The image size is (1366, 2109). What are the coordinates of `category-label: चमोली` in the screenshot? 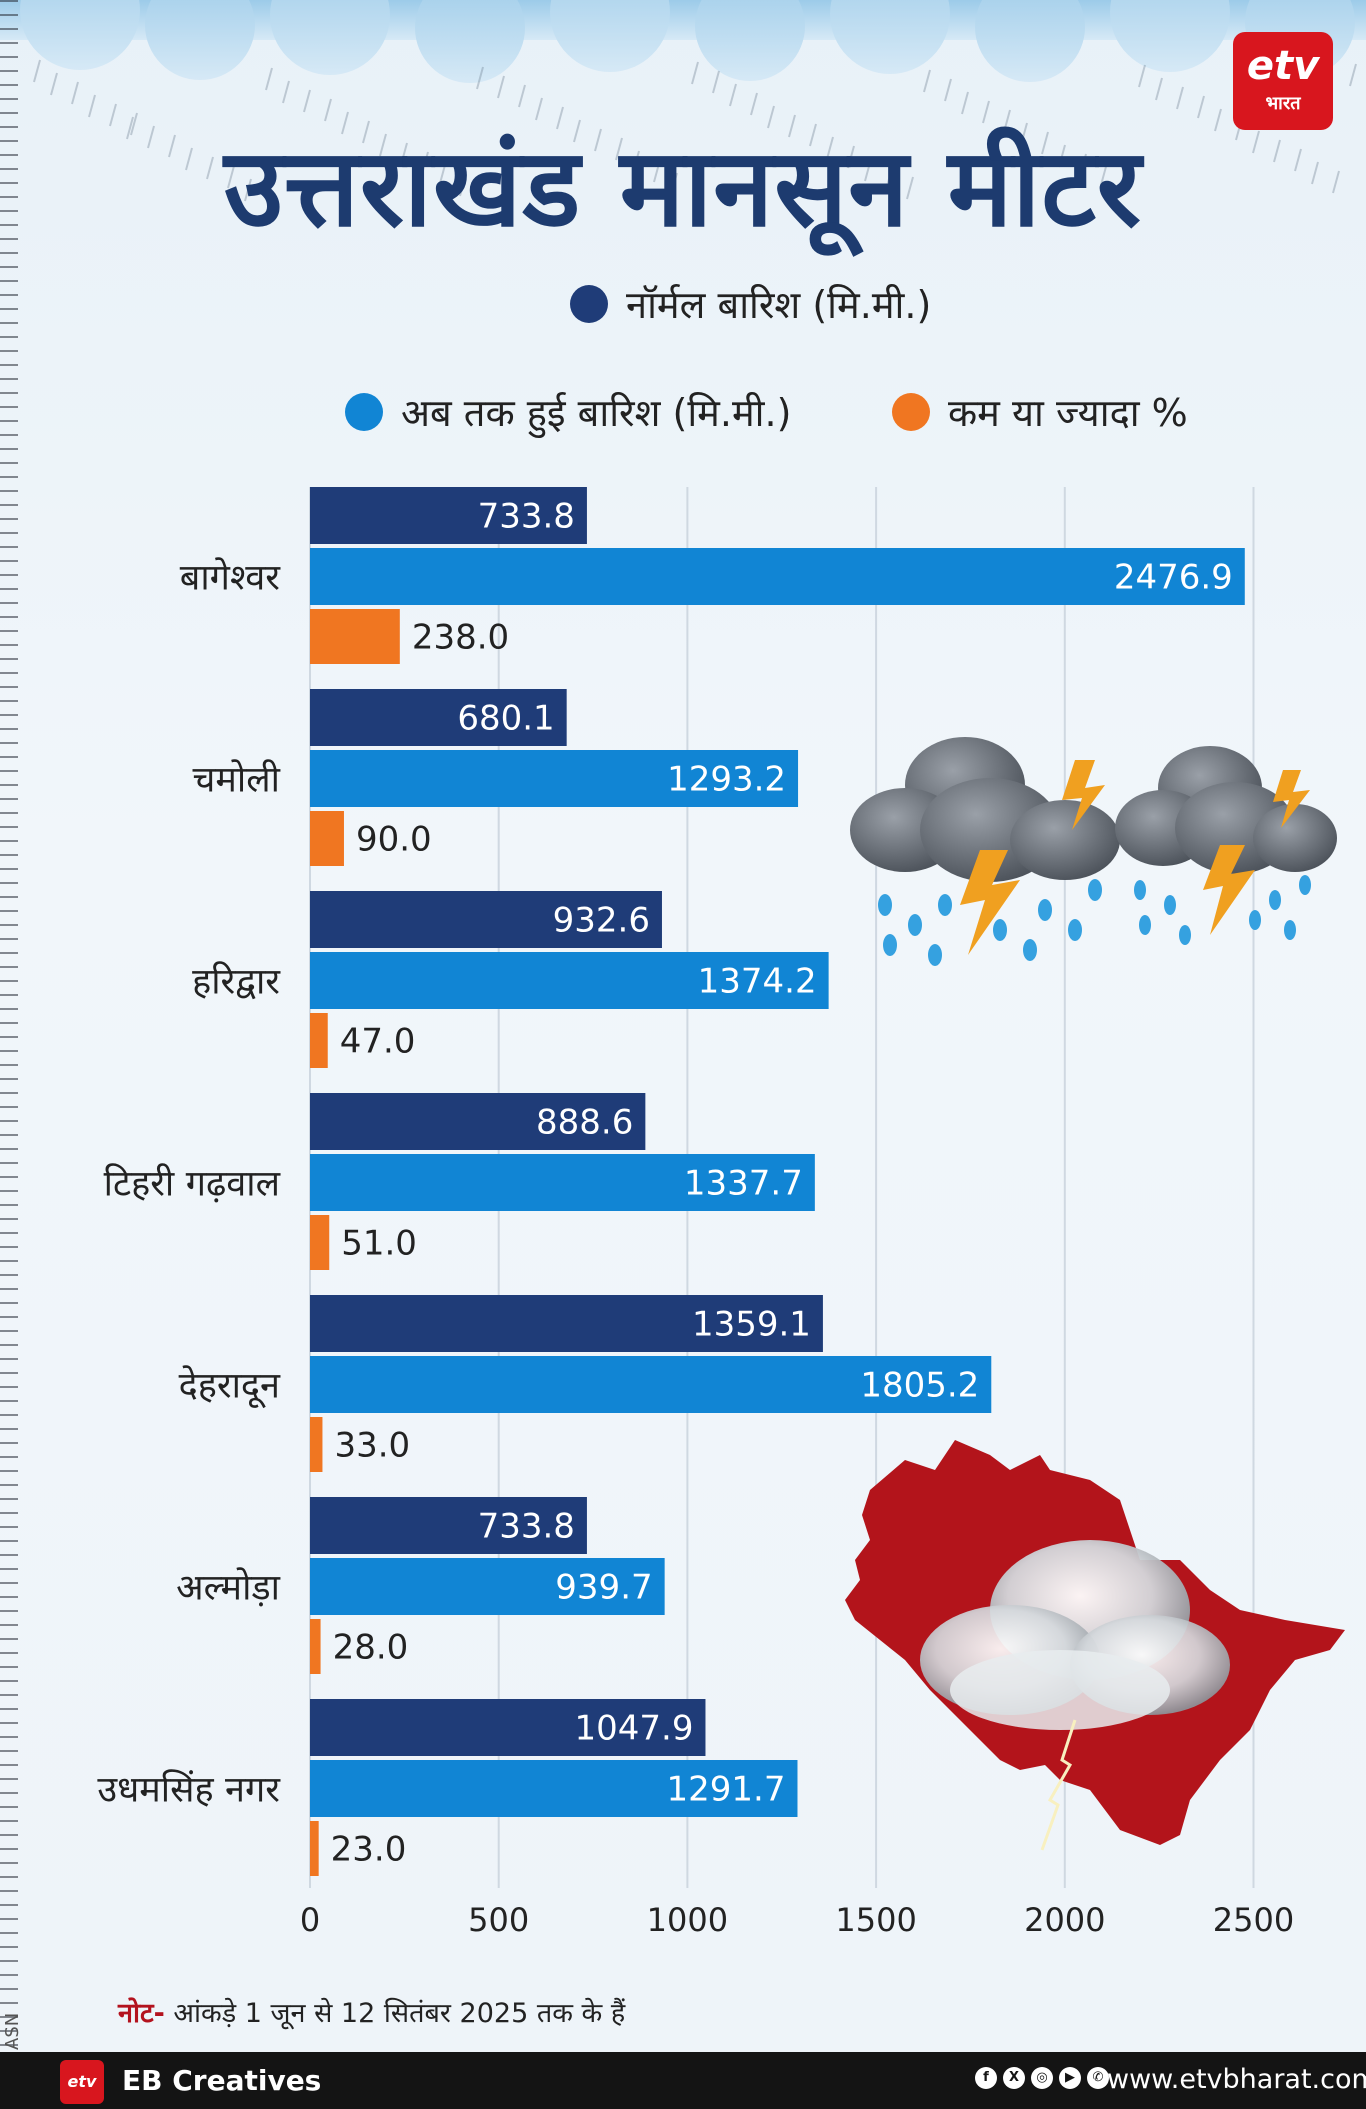 It's located at (237, 780).